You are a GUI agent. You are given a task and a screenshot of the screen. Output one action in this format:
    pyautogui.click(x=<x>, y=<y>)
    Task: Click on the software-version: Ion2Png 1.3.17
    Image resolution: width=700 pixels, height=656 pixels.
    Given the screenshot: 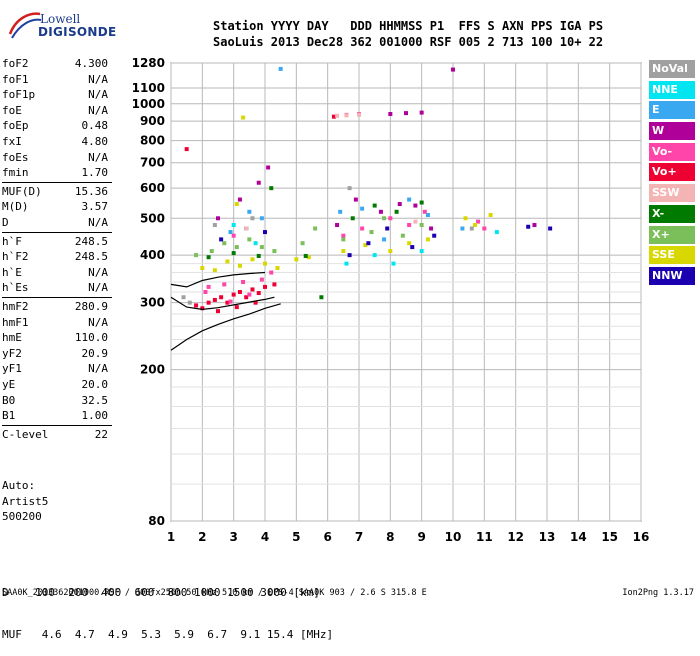 What is the action you would take?
    pyautogui.click(x=658, y=593)
    